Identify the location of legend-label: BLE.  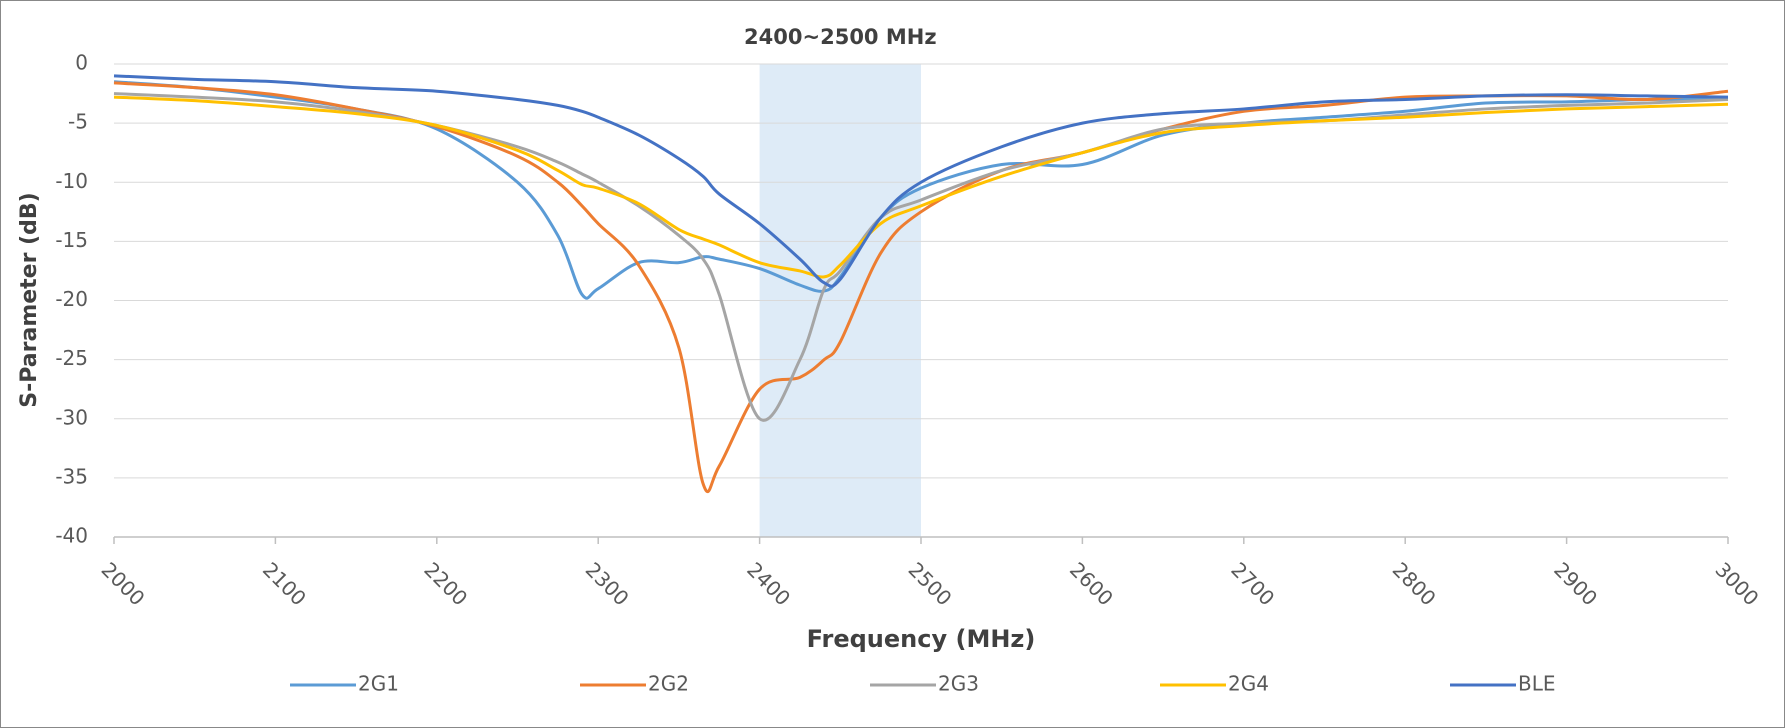
(1537, 684).